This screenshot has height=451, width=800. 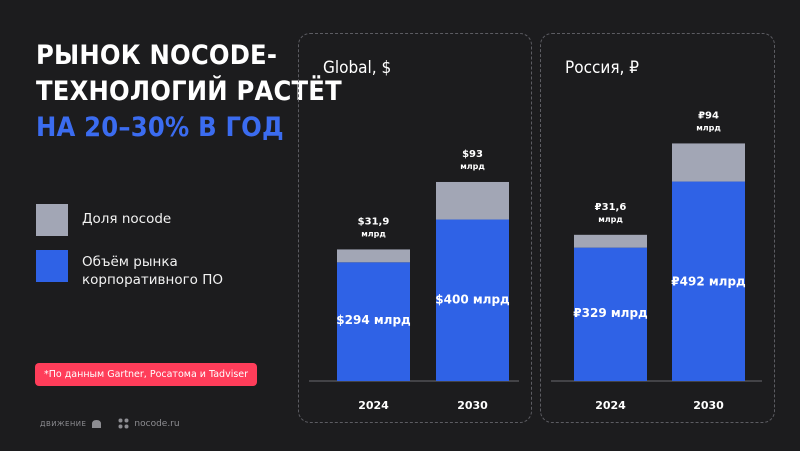 What do you see at coordinates (357, 68) in the screenshot?
I see `chart-title-global: Global, $` at bounding box center [357, 68].